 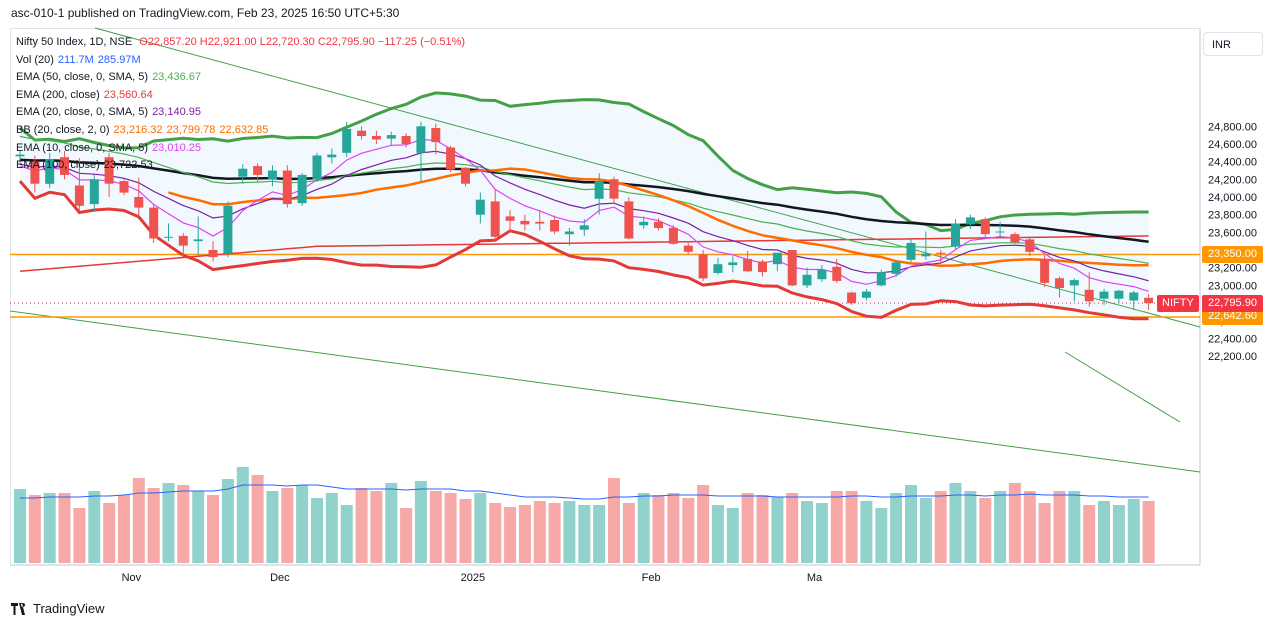 I want to click on tradingview-brand: TradingView, so click(x=58, y=608).